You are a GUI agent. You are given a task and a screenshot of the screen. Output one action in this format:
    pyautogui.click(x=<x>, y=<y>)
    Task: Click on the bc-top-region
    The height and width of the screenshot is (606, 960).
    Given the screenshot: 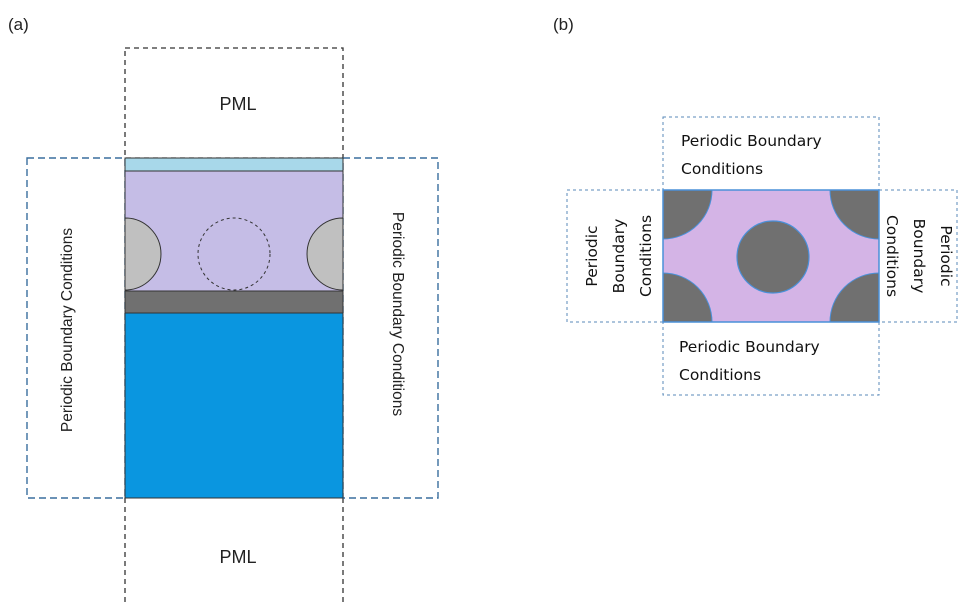 What is the action you would take?
    pyautogui.click(x=771, y=153)
    